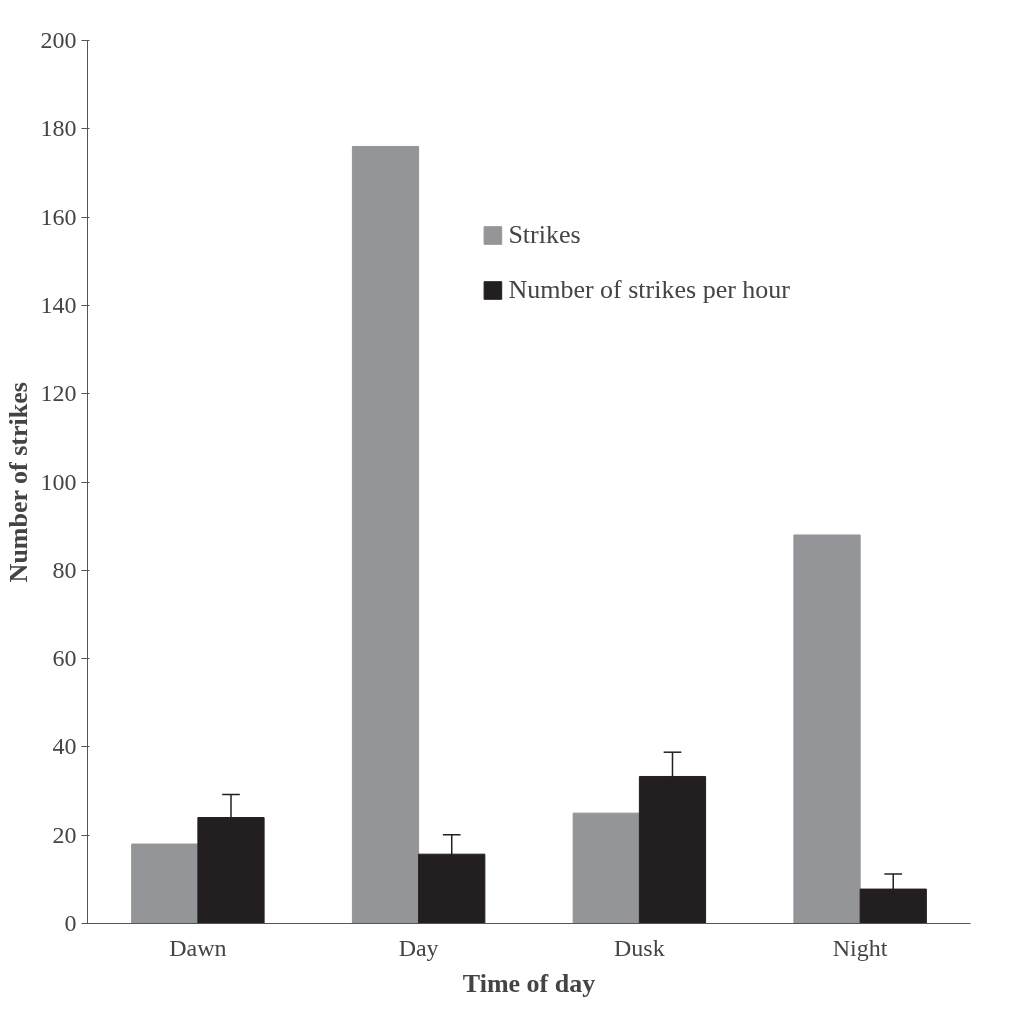 Image resolution: width=1015 pixels, height=1014 pixels. I want to click on y-tick-label: 60, so click(64, 658).